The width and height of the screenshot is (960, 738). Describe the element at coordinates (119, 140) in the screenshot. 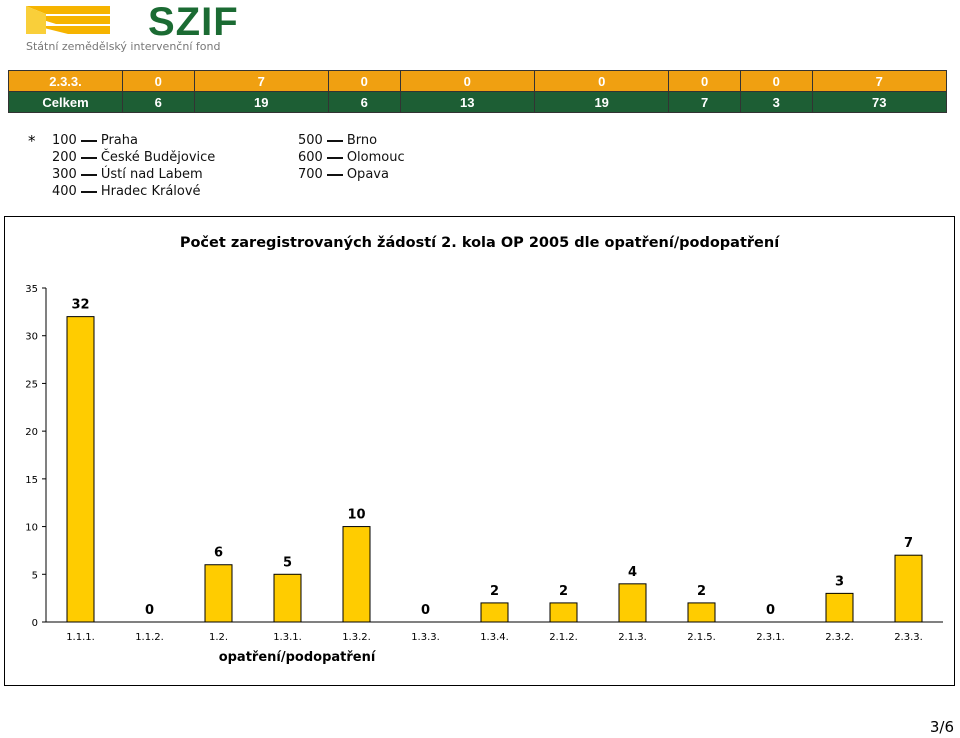

I see `region-name: Praha` at that location.